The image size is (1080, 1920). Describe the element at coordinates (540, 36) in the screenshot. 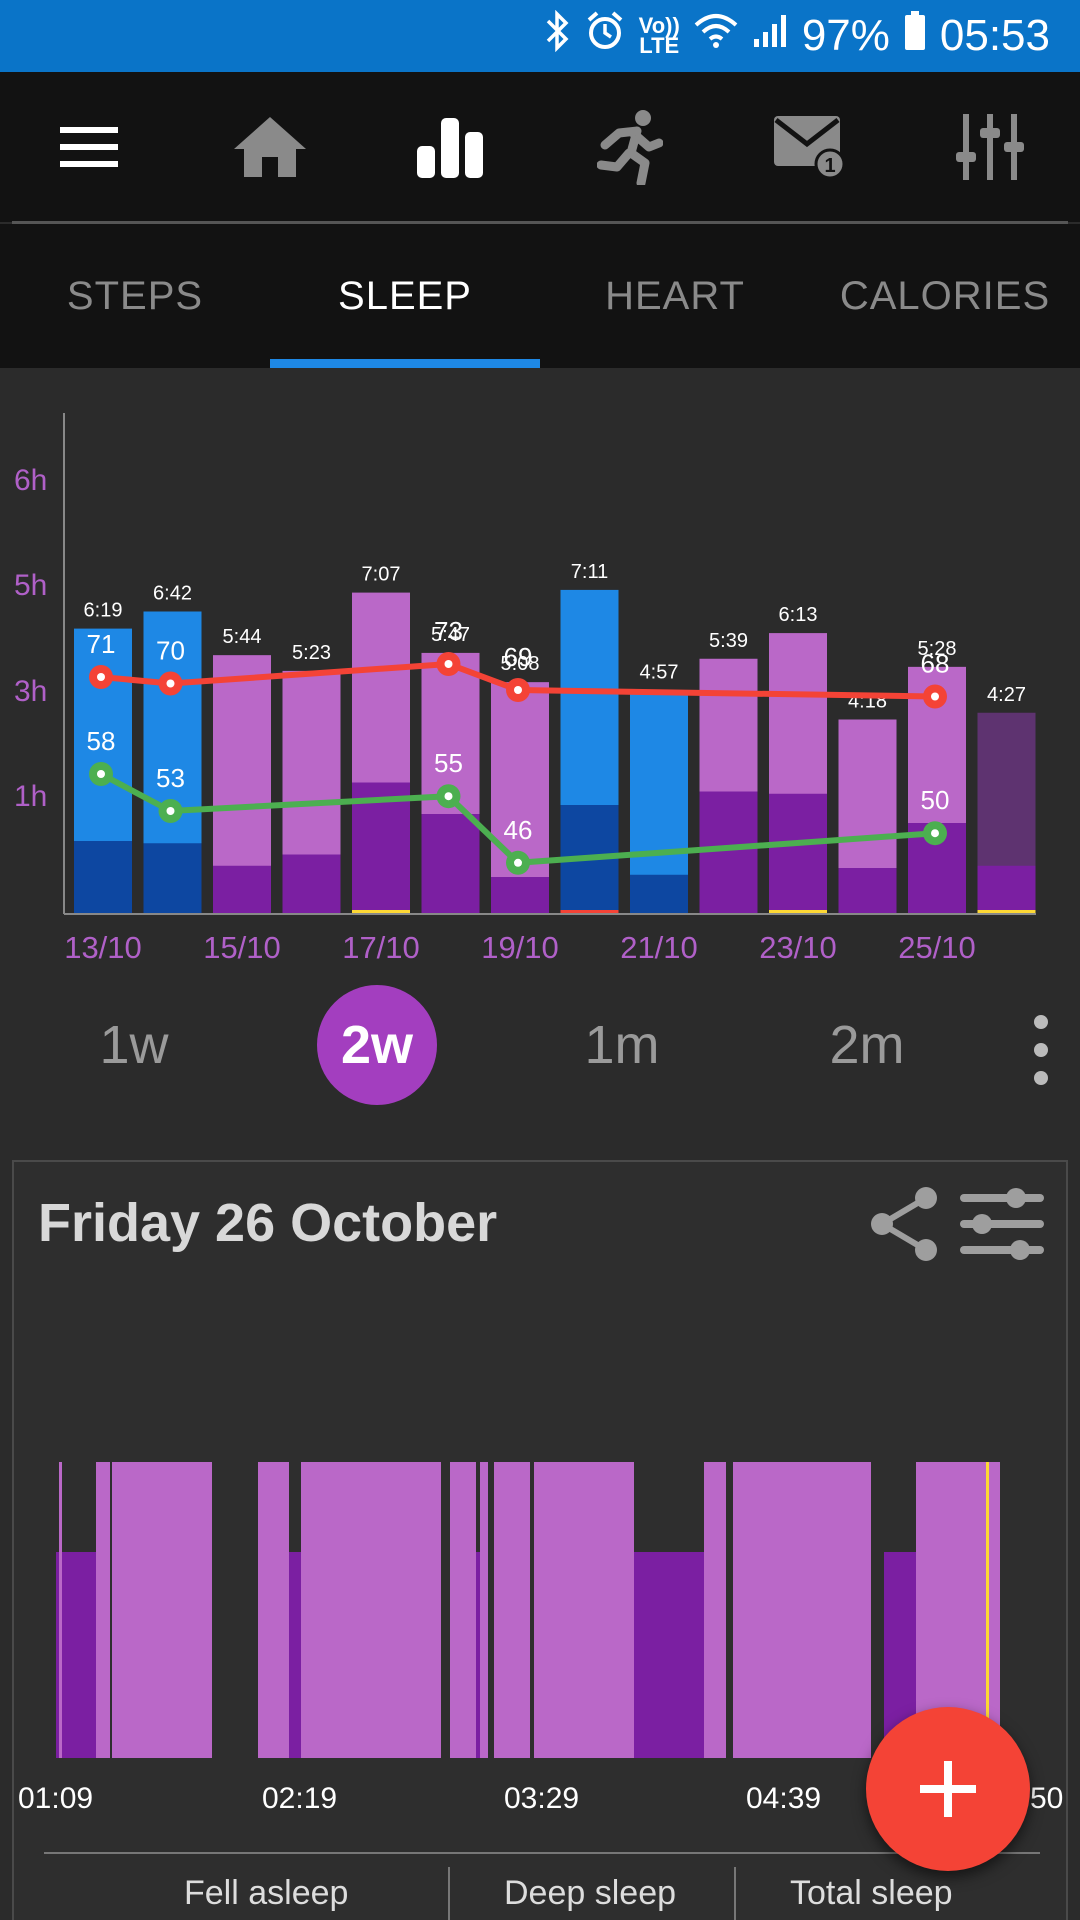

I see `status-bar: Vo)) LTE 97% 05:53` at that location.